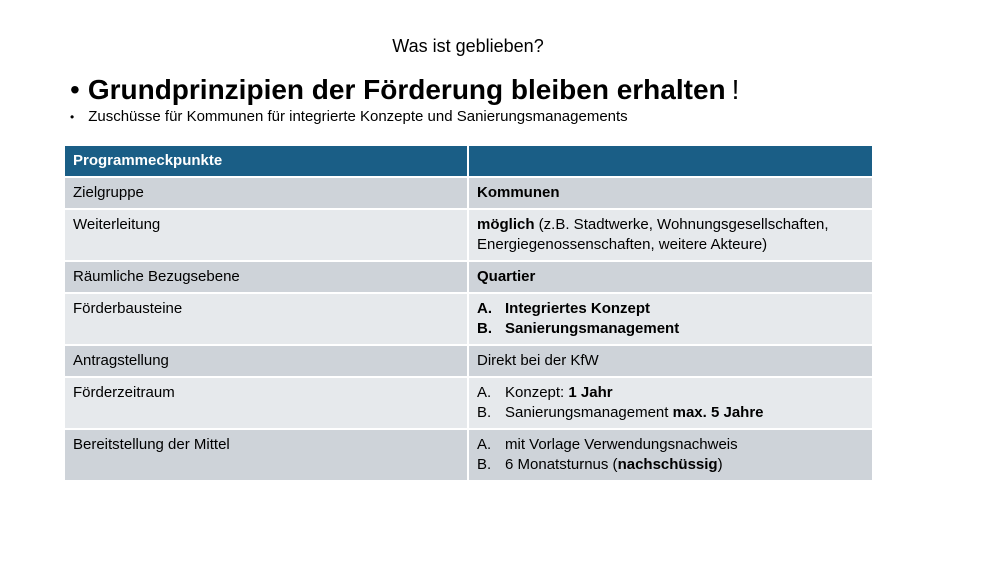  Describe the element at coordinates (266, 455) in the screenshot. I see `row-label: Bereitstellung der Mittel` at that location.